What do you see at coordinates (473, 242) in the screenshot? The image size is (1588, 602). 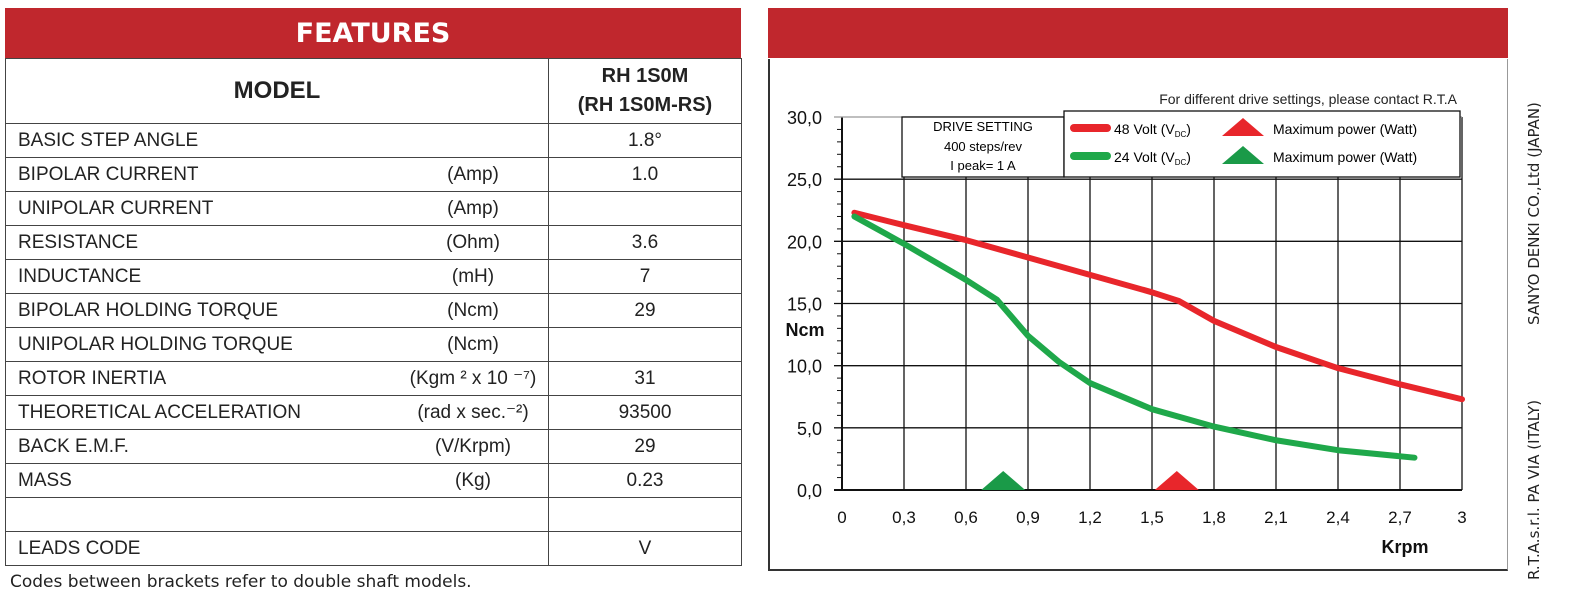 I see `spec-unit: (Ohm)` at bounding box center [473, 242].